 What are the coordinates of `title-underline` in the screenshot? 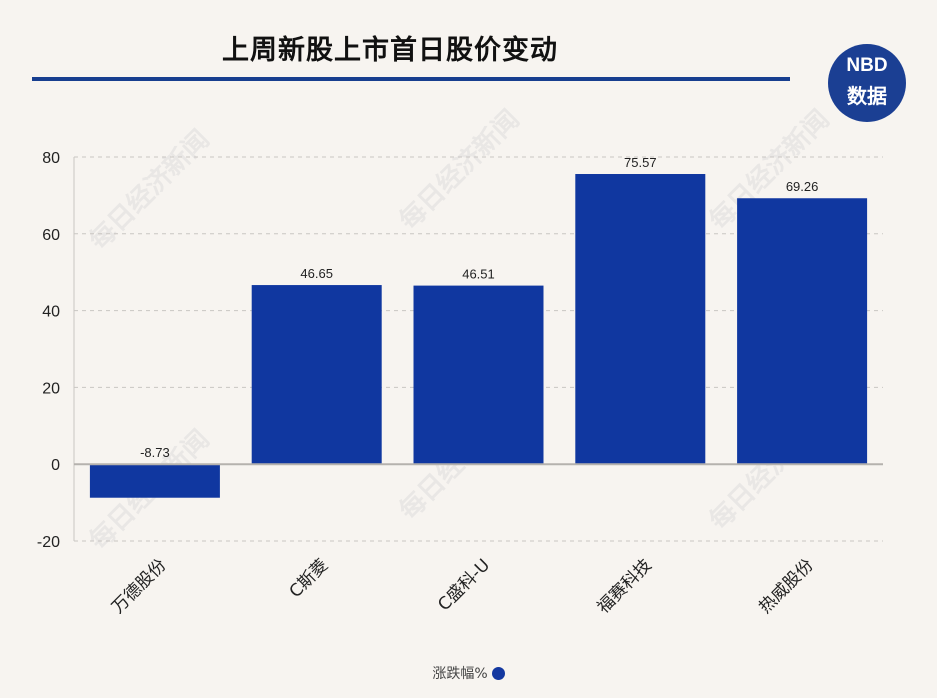 It's located at (411, 79).